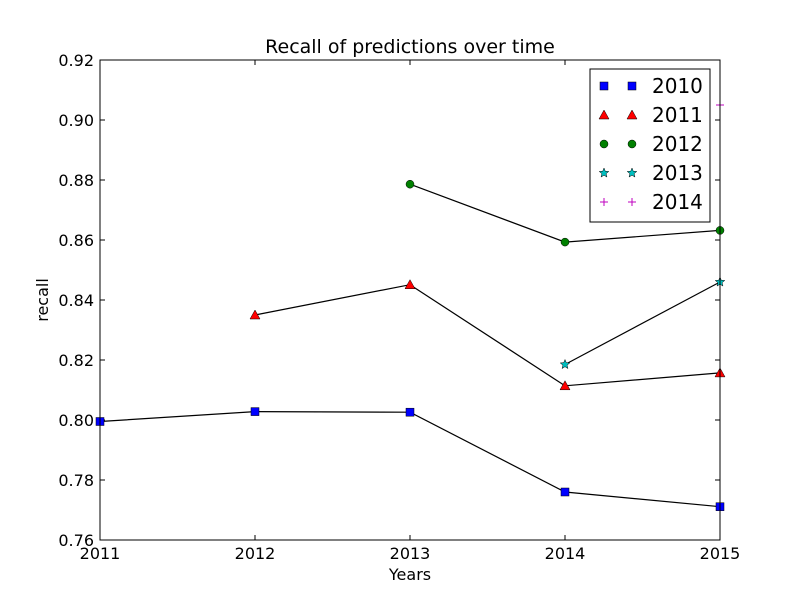 This screenshot has width=800, height=600. Describe the element at coordinates (76, 360) in the screenshot. I see `y-tick-label: 0.82` at that location.